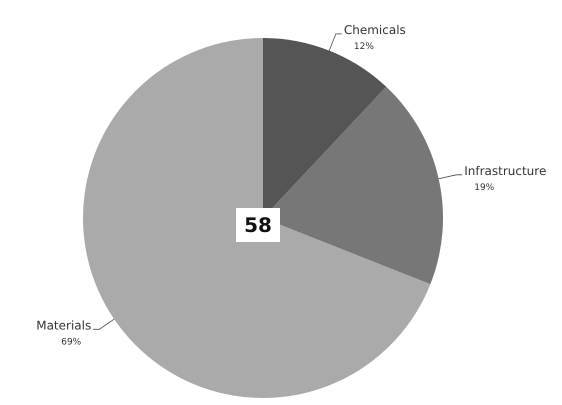 The width and height of the screenshot is (562, 405). I want to click on slice-label: Infrastructure, so click(505, 171).